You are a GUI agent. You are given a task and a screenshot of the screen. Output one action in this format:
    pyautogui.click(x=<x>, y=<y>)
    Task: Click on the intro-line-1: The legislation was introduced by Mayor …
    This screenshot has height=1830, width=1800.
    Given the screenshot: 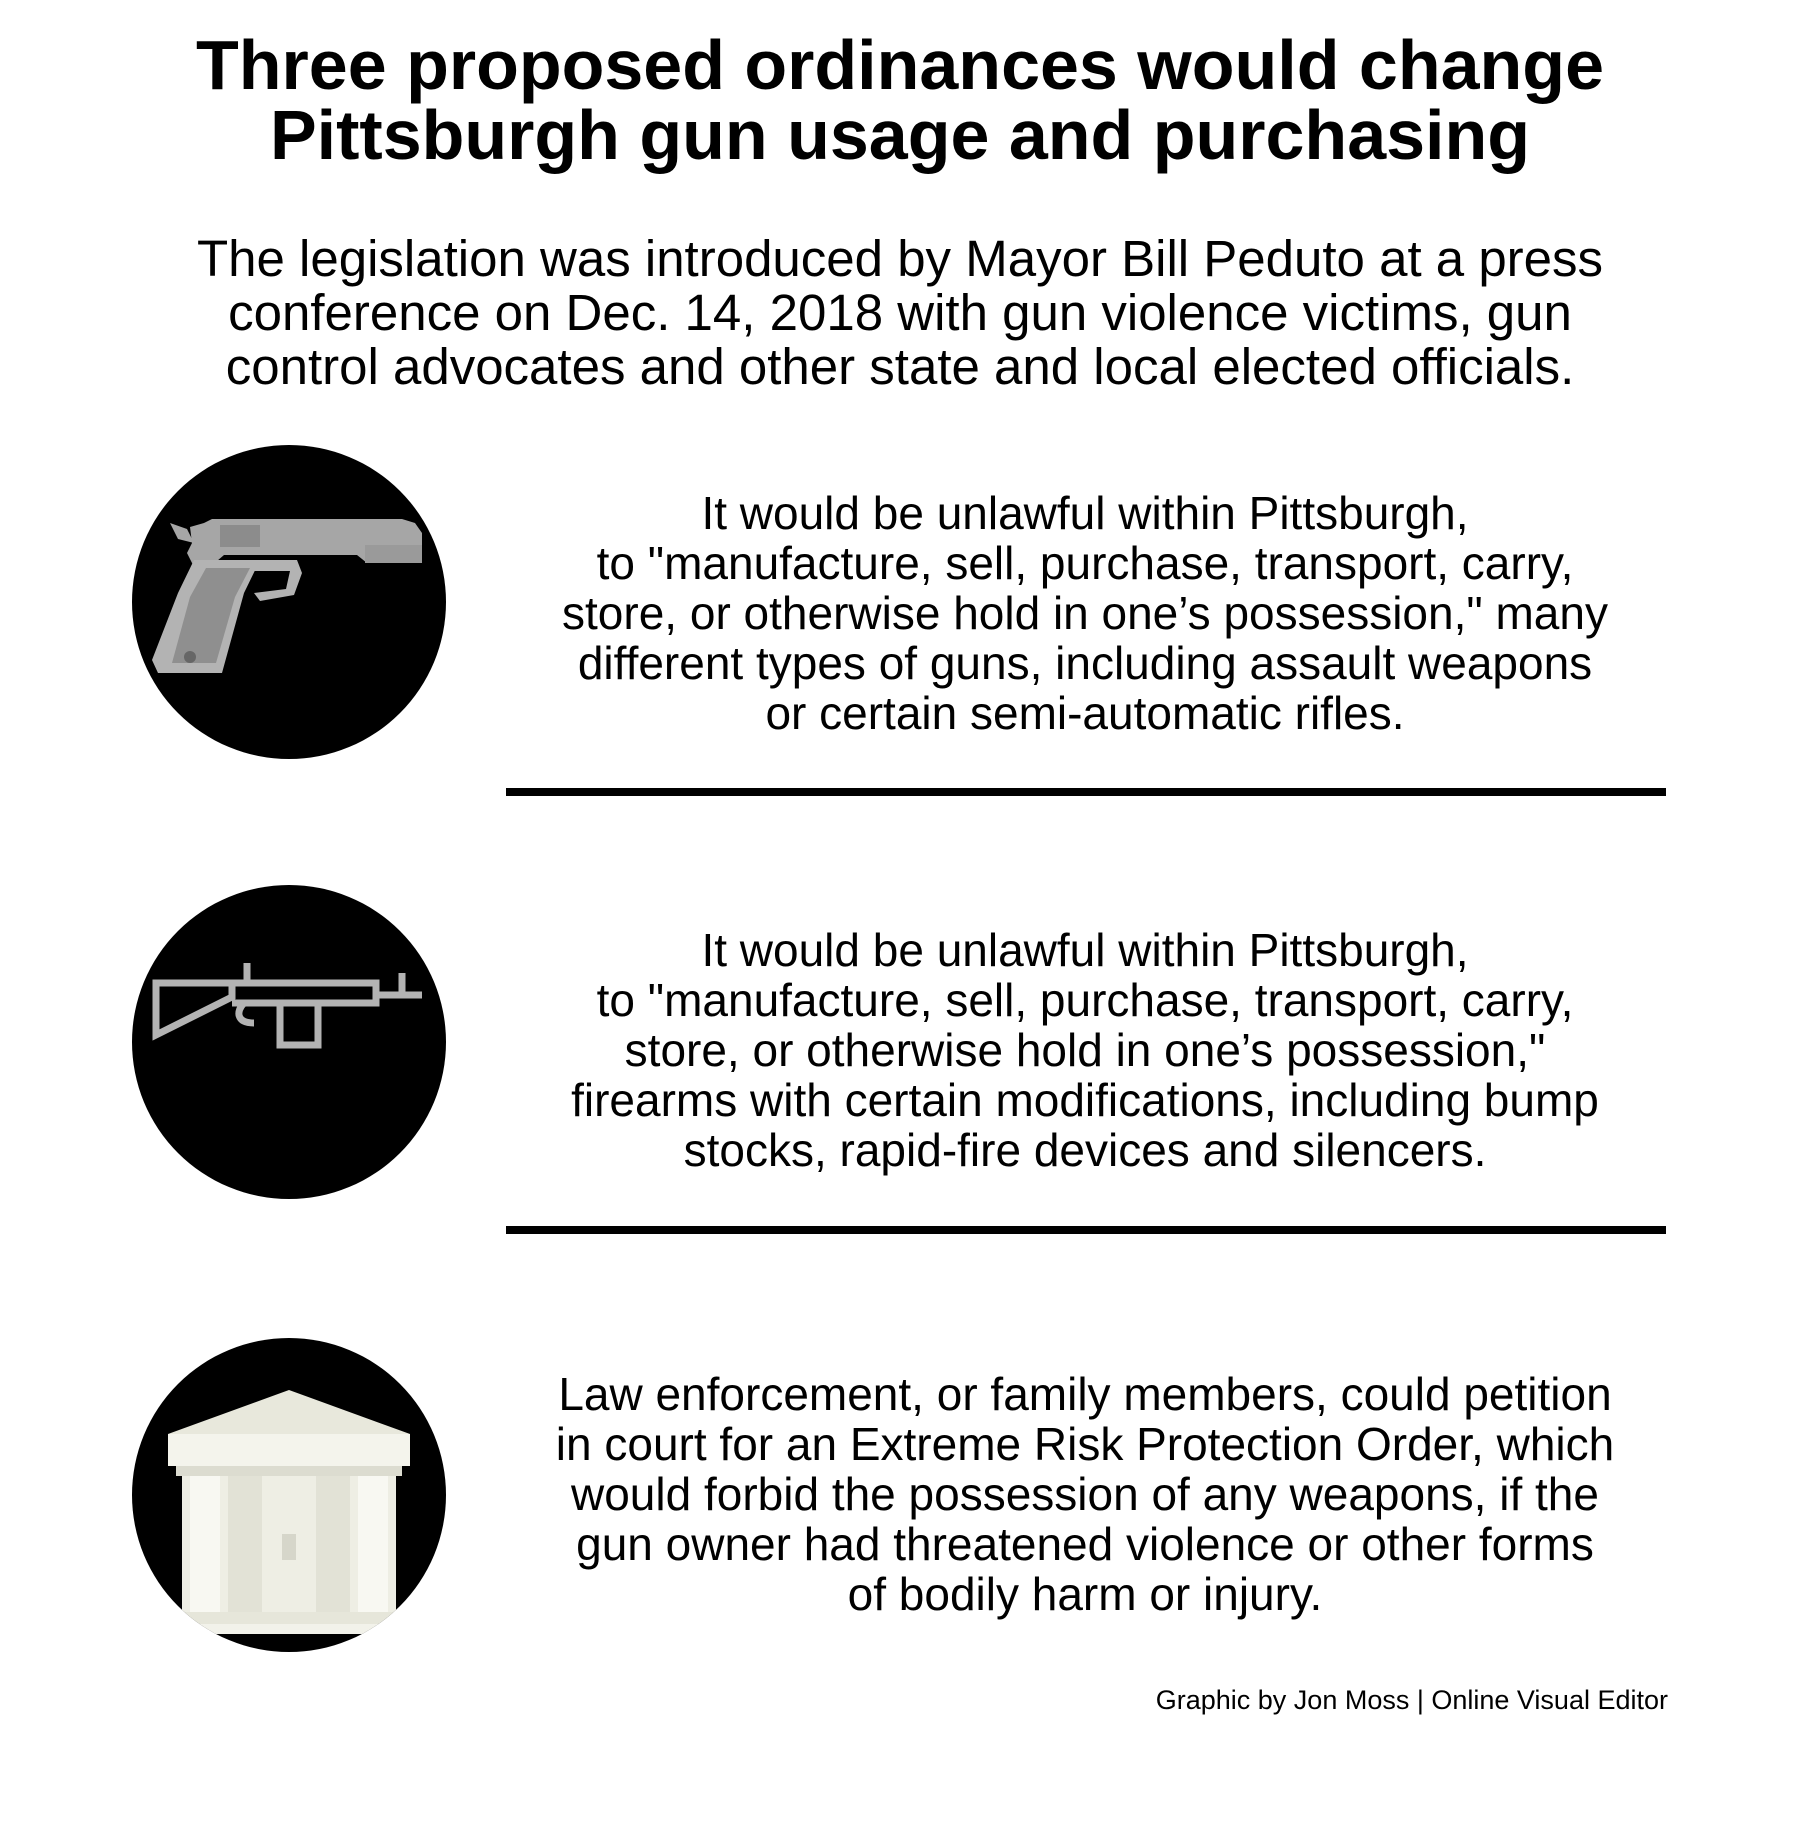 What is the action you would take?
    pyautogui.click(x=900, y=258)
    